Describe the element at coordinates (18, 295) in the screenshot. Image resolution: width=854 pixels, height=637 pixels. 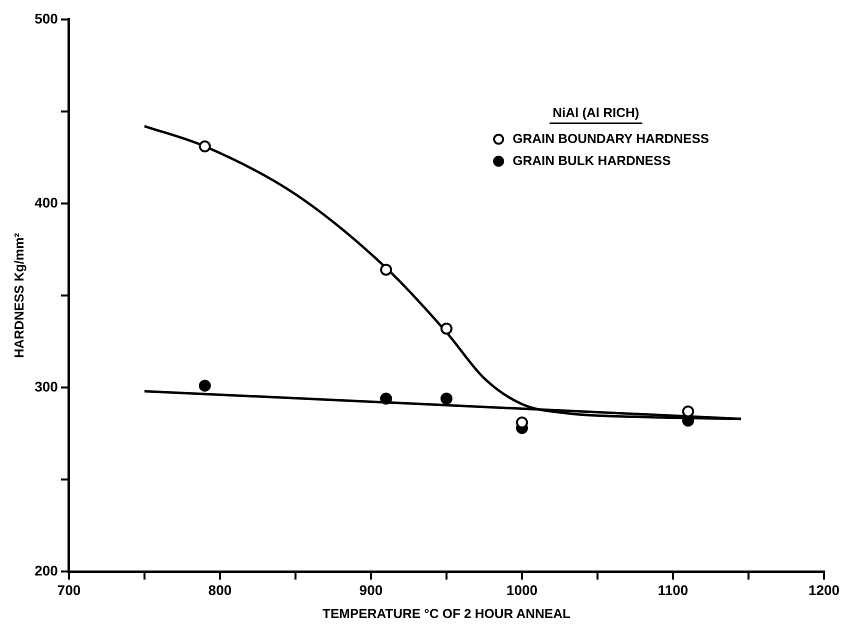
I see `y-axis-title: HARDNESS Kg/mm²` at that location.